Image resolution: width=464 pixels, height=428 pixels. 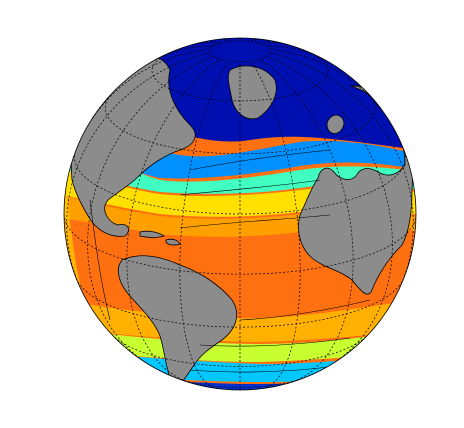 I want to click on land-europe-africa, so click(x=357, y=190).